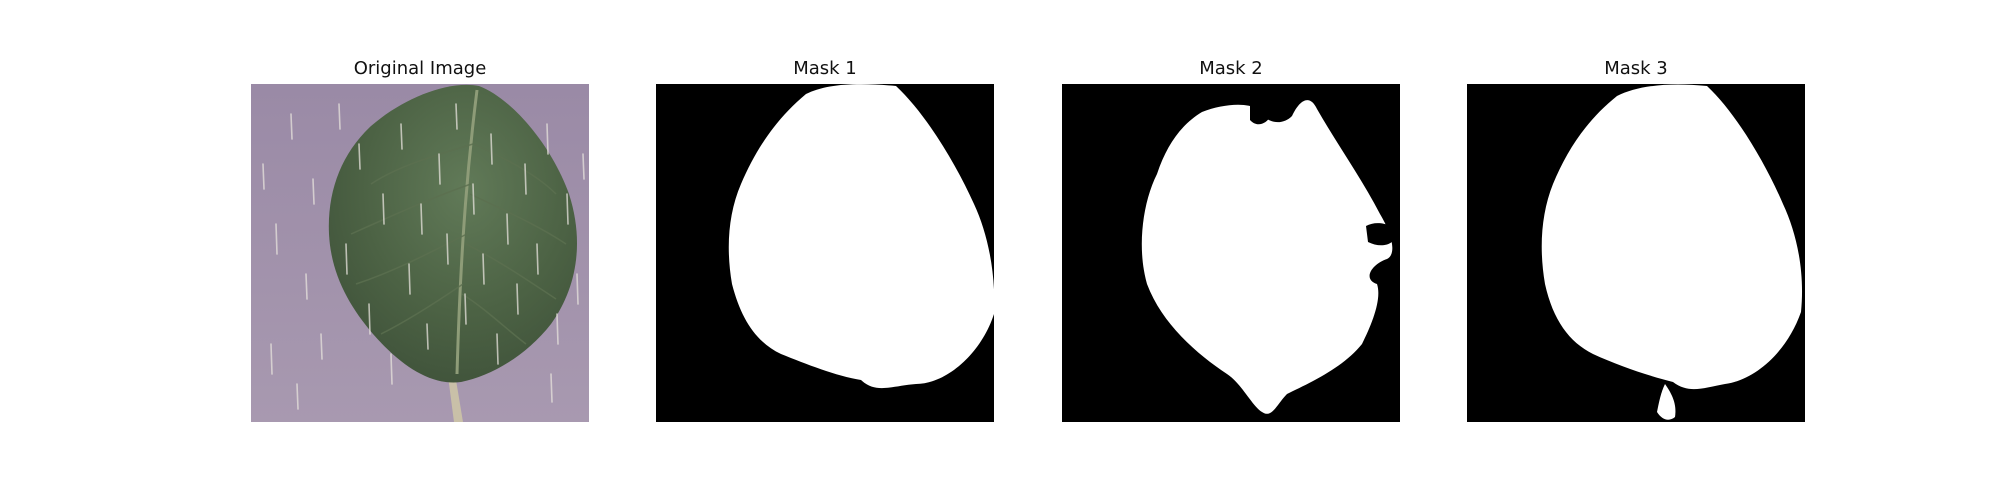  Describe the element at coordinates (825, 68) in the screenshot. I see `panel-title: Mask 1` at that location.